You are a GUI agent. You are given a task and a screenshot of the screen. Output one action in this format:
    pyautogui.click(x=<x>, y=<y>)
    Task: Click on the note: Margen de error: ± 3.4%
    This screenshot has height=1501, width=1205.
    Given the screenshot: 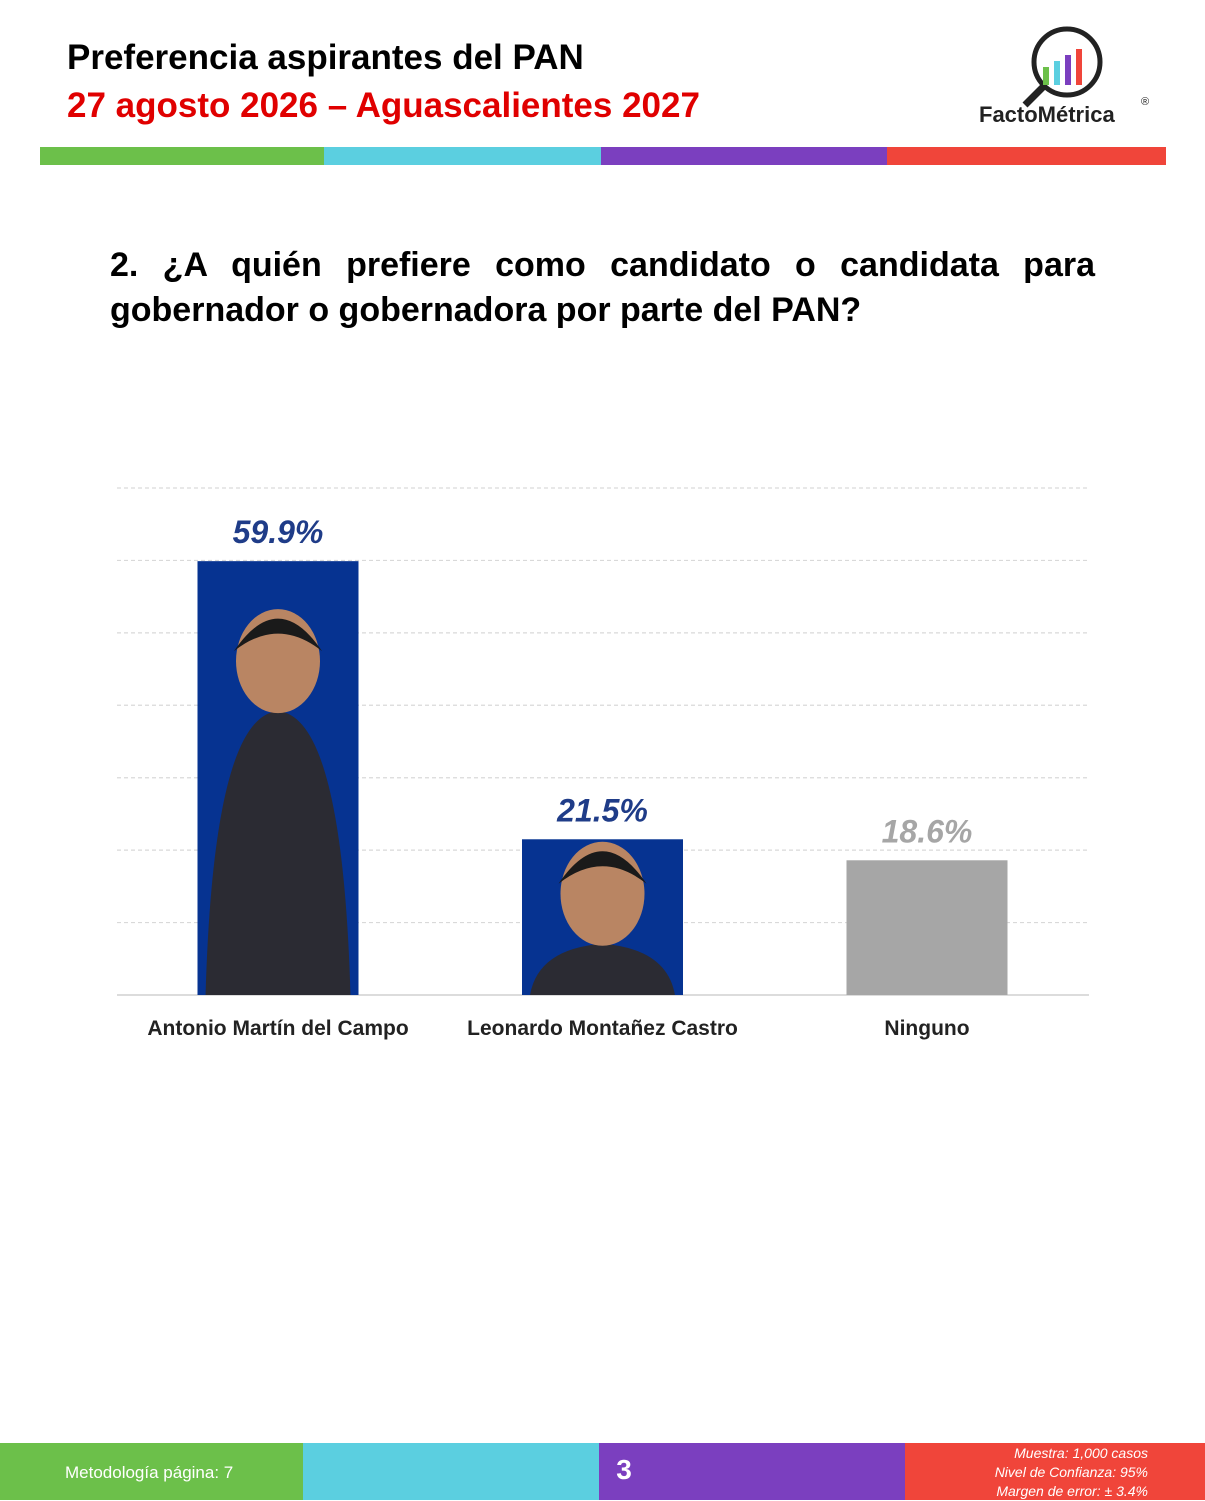 What is the action you would take?
    pyautogui.click(x=1072, y=1491)
    